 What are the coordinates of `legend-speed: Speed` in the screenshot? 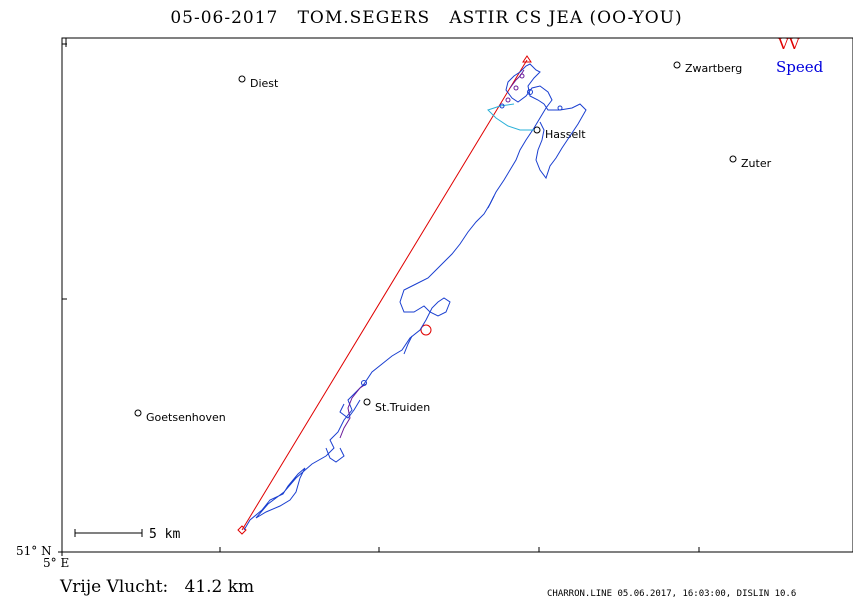 It's located at (800, 67).